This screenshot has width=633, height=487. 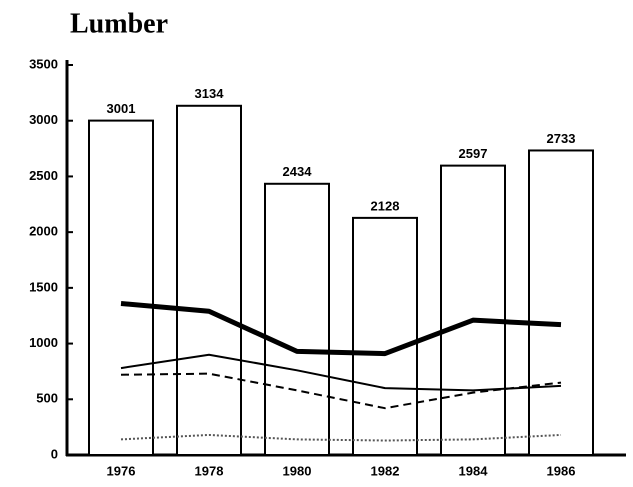 What do you see at coordinates (43, 63) in the screenshot?
I see `y-tick-label: 3500` at bounding box center [43, 63].